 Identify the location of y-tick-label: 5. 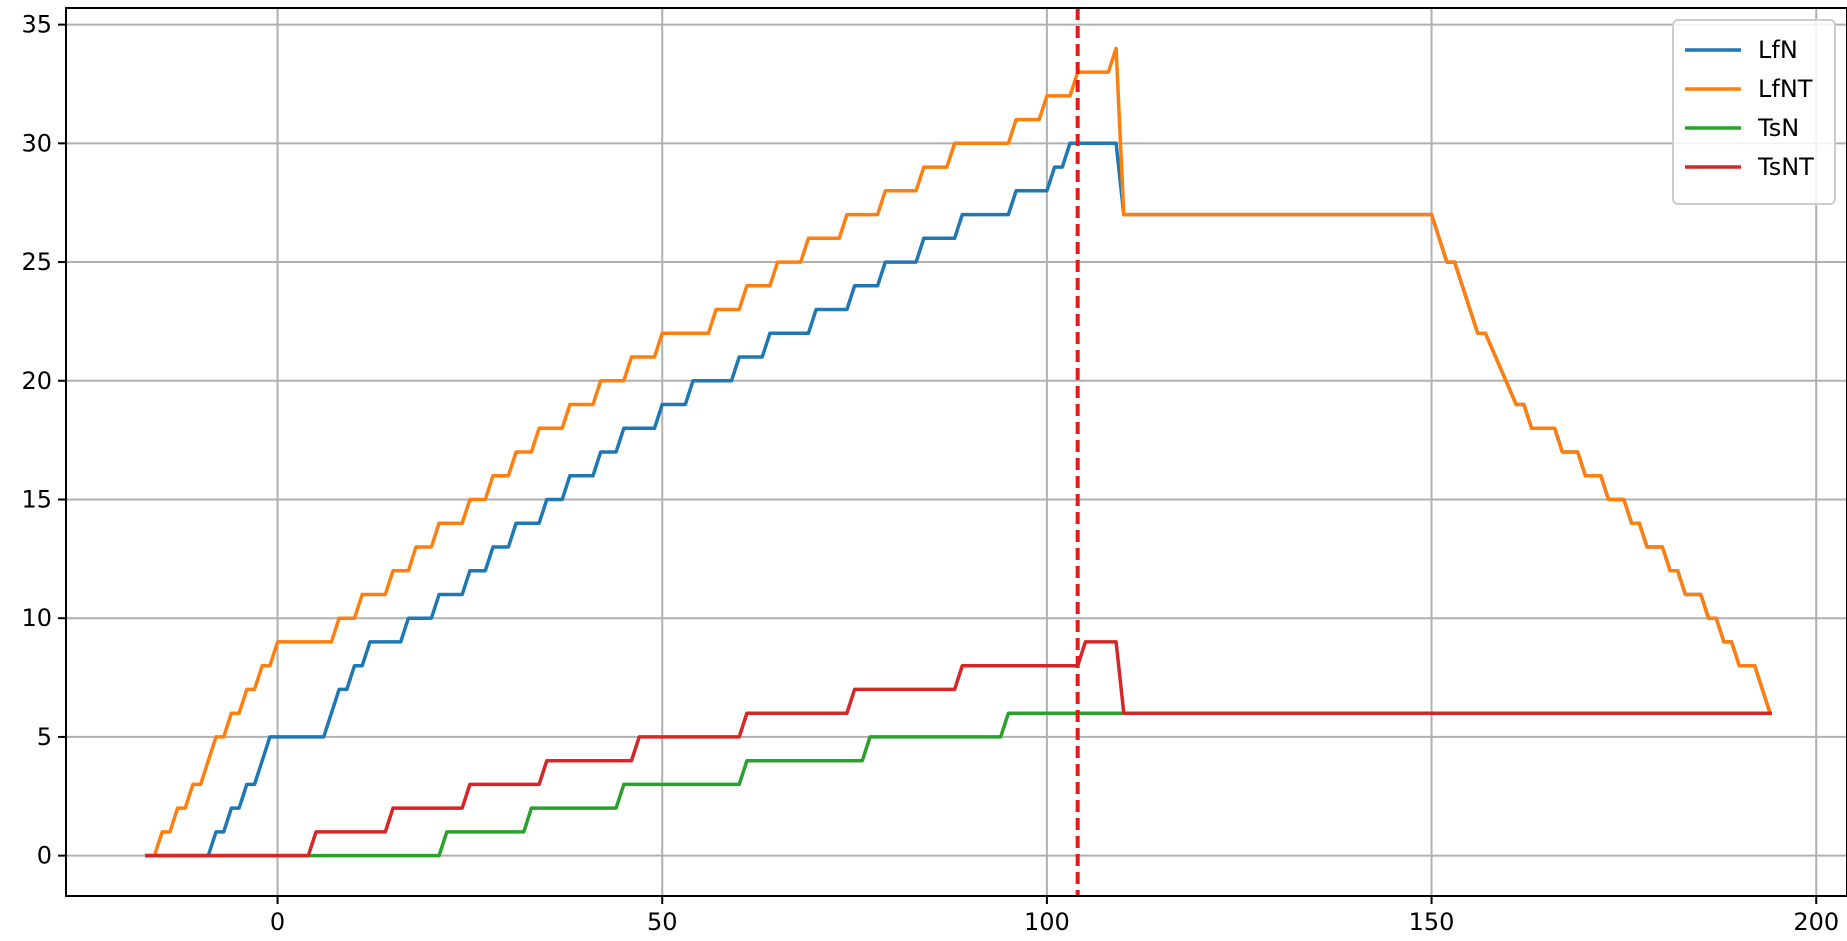
(44, 737).